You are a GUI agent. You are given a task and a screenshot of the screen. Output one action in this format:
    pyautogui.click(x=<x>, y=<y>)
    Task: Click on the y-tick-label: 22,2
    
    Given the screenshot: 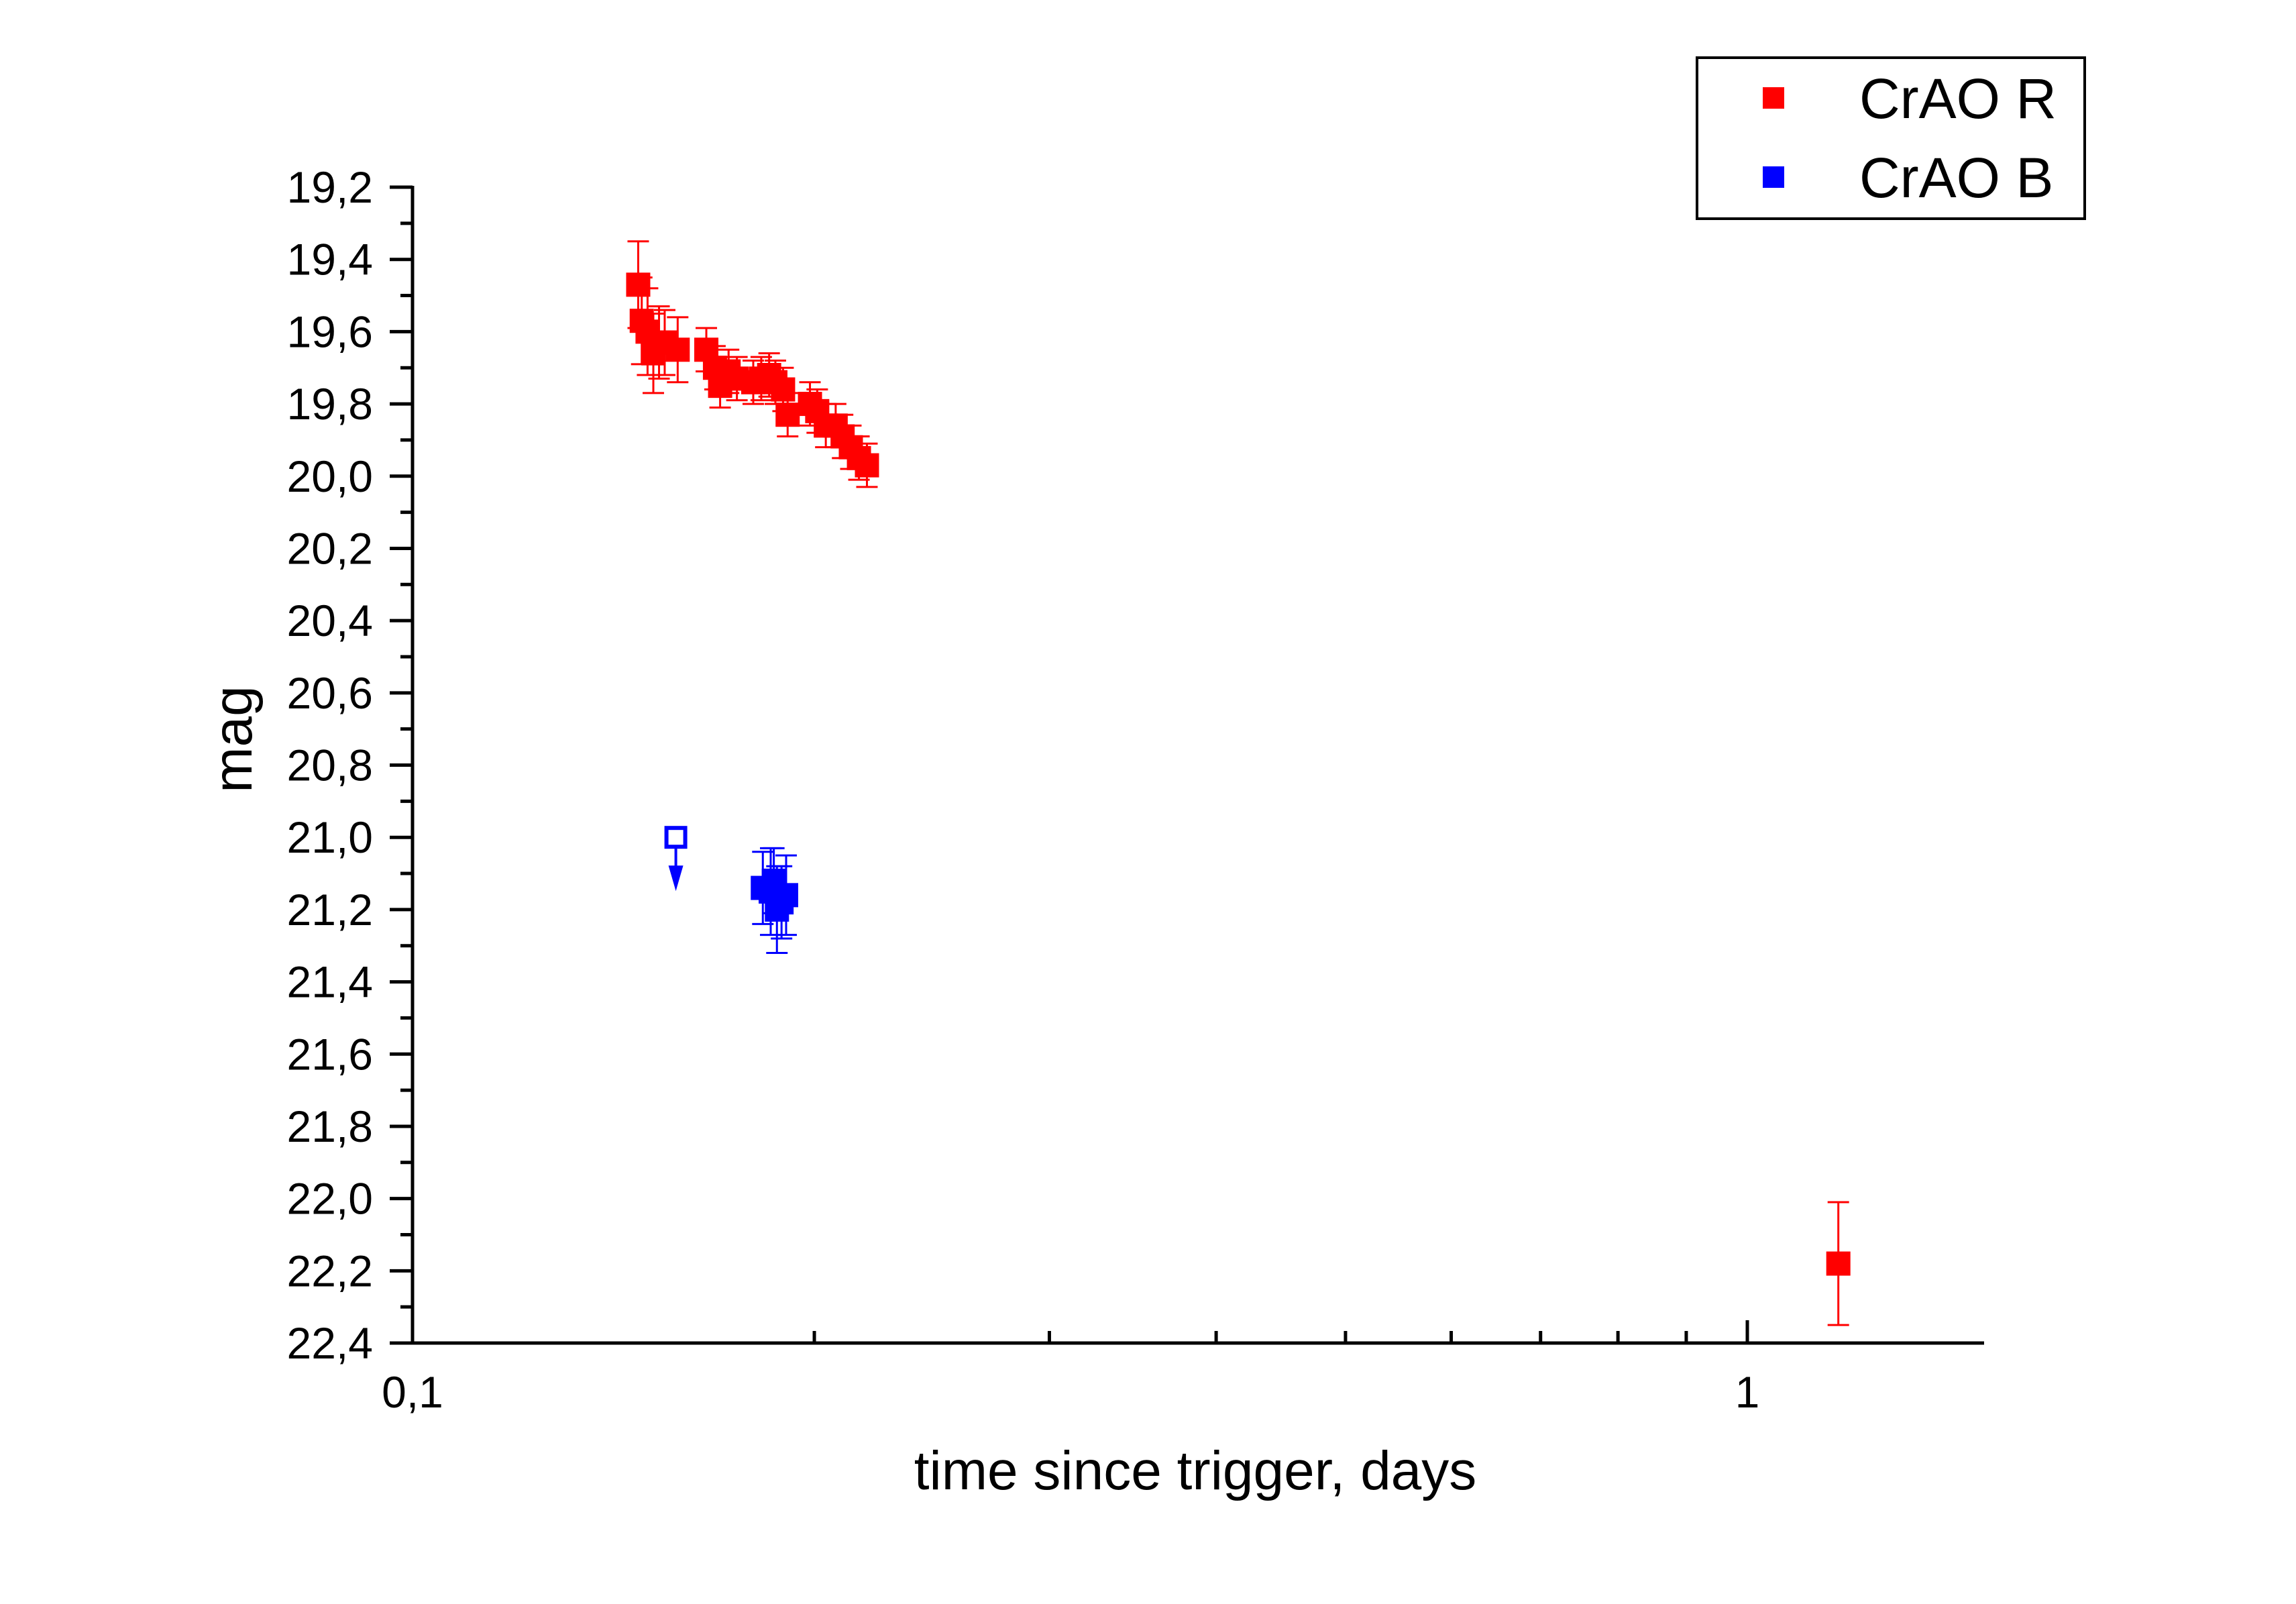 What is the action you would take?
    pyautogui.click(x=330, y=1270)
    